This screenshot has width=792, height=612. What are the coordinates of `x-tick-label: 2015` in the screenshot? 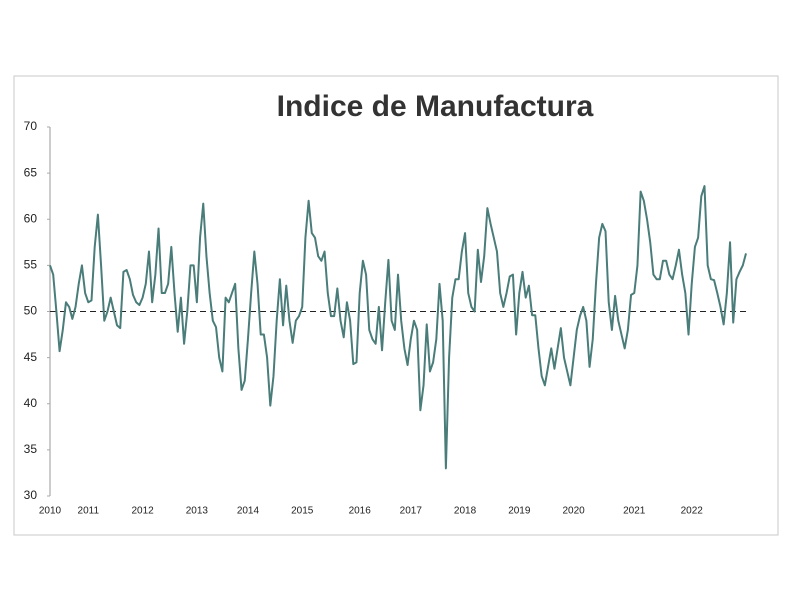 It's located at (302, 511).